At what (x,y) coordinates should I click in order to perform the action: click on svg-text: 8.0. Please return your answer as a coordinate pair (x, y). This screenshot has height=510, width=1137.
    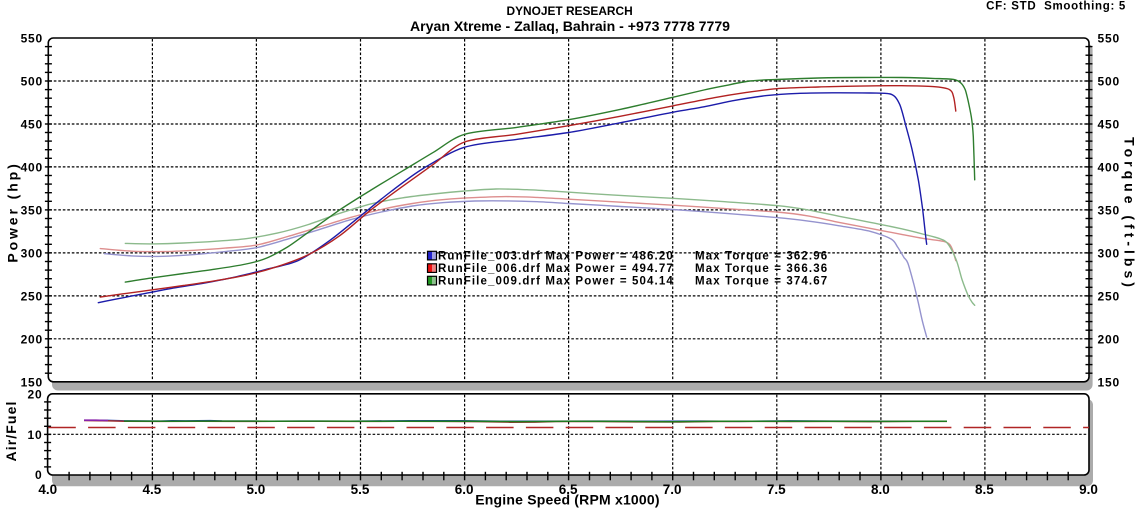
    Looking at the image, I should click on (880, 489).